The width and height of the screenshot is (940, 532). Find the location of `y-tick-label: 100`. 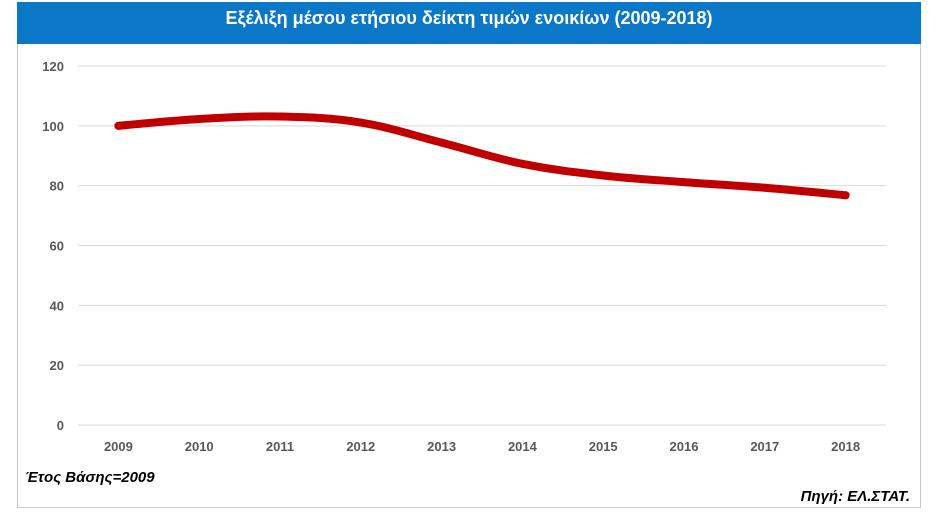

y-tick-label: 100 is located at coordinates (53, 126).